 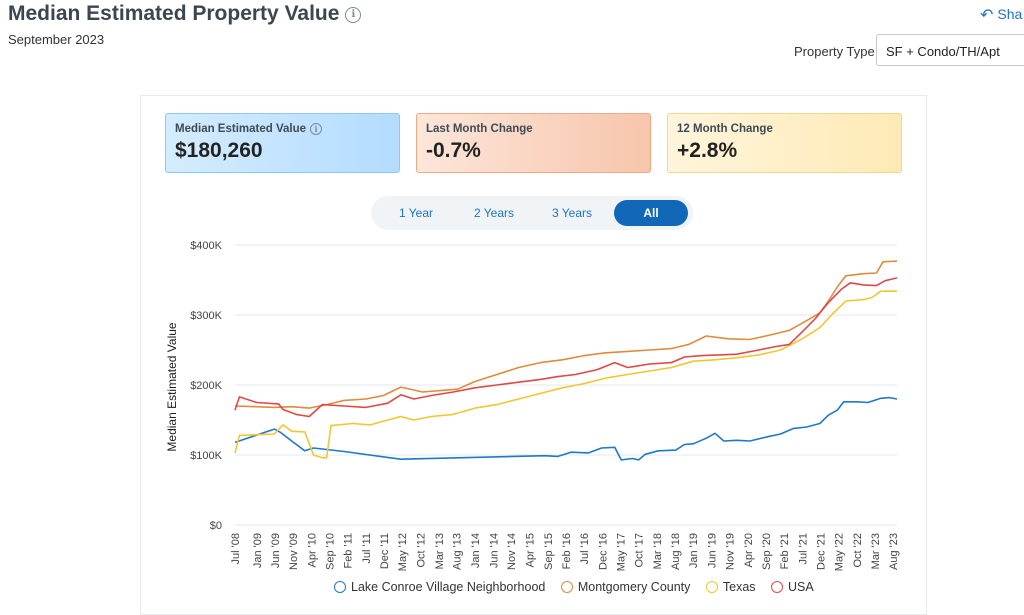 I want to click on x-tick-label: Nov '19, so click(x=730, y=551).